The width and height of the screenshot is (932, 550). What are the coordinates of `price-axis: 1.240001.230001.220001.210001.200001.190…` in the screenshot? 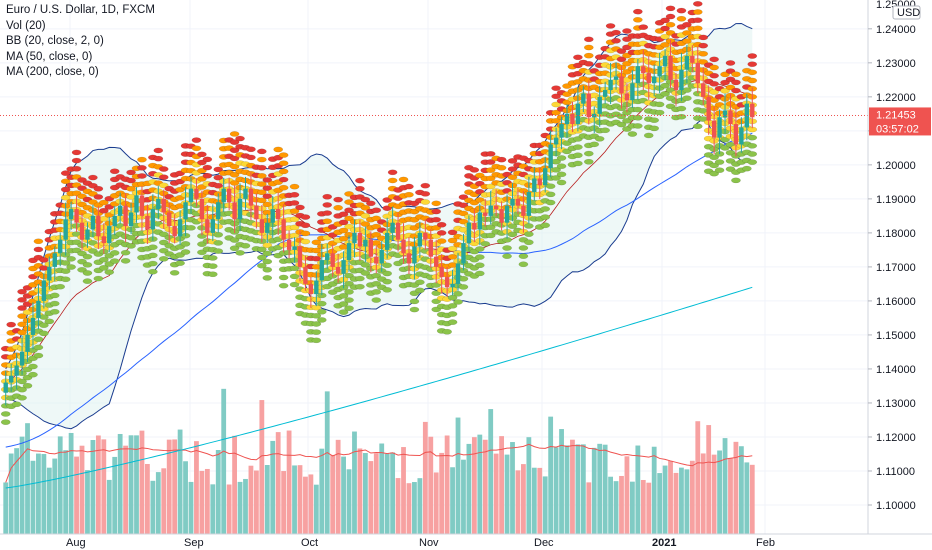 It's located at (899, 267).